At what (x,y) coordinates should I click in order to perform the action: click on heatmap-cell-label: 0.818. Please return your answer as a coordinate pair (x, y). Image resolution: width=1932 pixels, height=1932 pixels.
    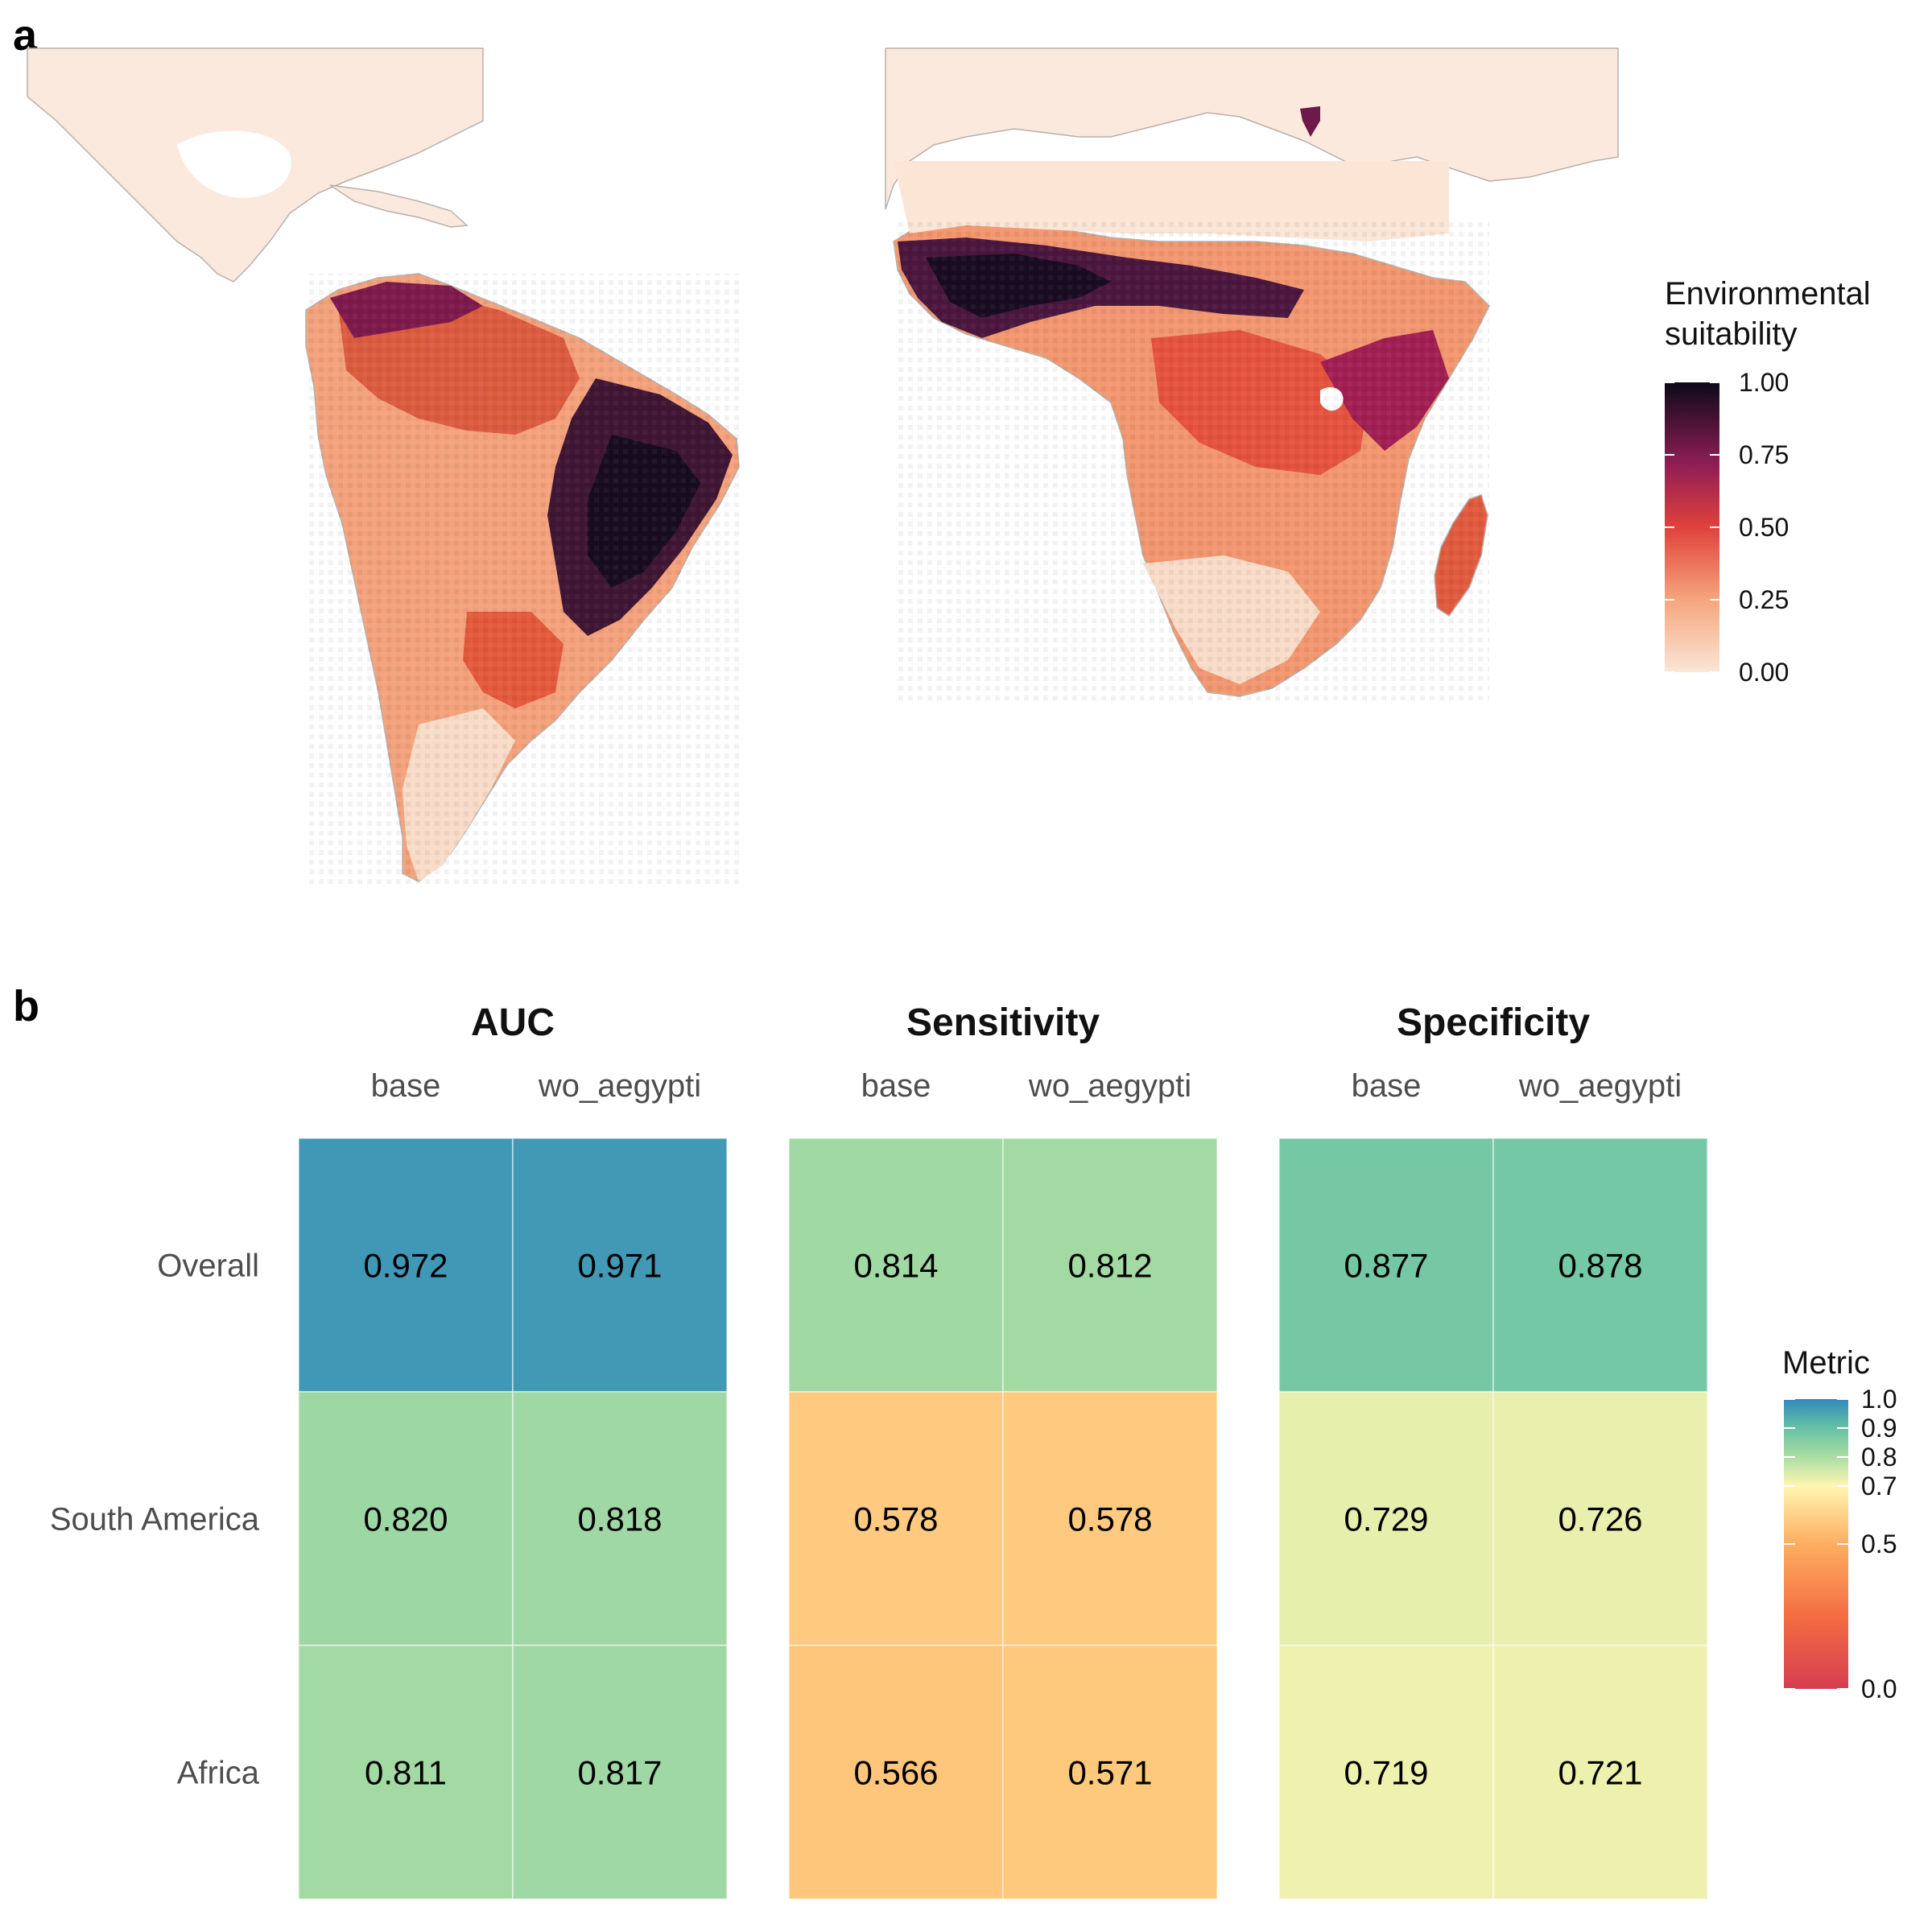
    Looking at the image, I should click on (619, 1519).